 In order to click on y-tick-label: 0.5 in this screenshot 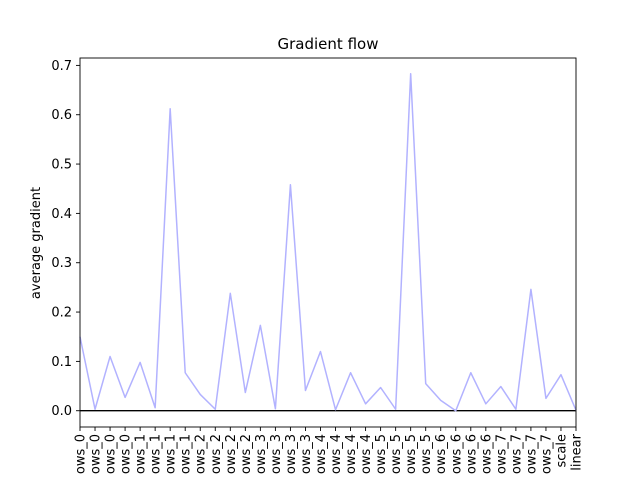, I will do `click(61, 165)`.